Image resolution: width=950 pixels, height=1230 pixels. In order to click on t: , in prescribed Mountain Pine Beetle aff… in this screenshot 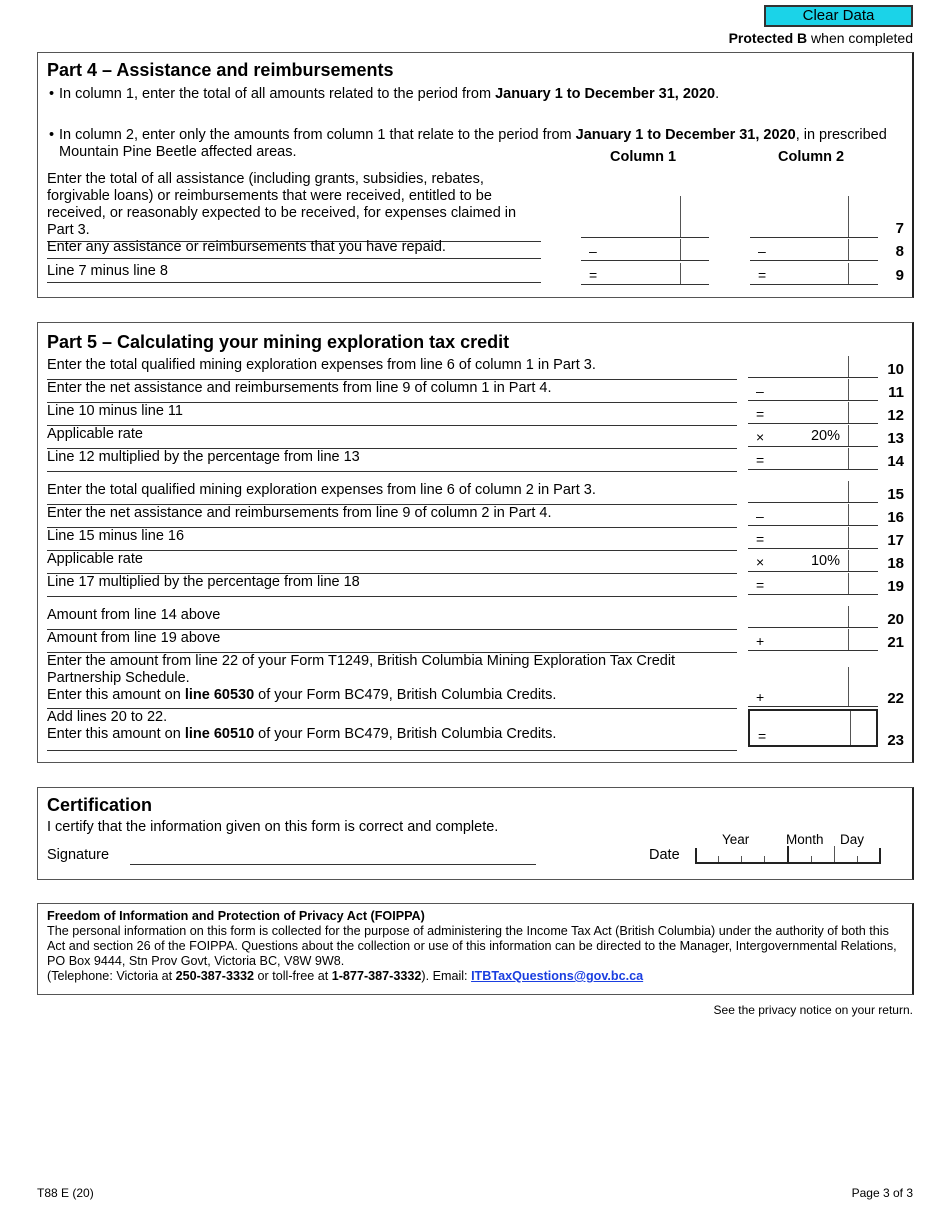, I will do `click(473, 143)`.